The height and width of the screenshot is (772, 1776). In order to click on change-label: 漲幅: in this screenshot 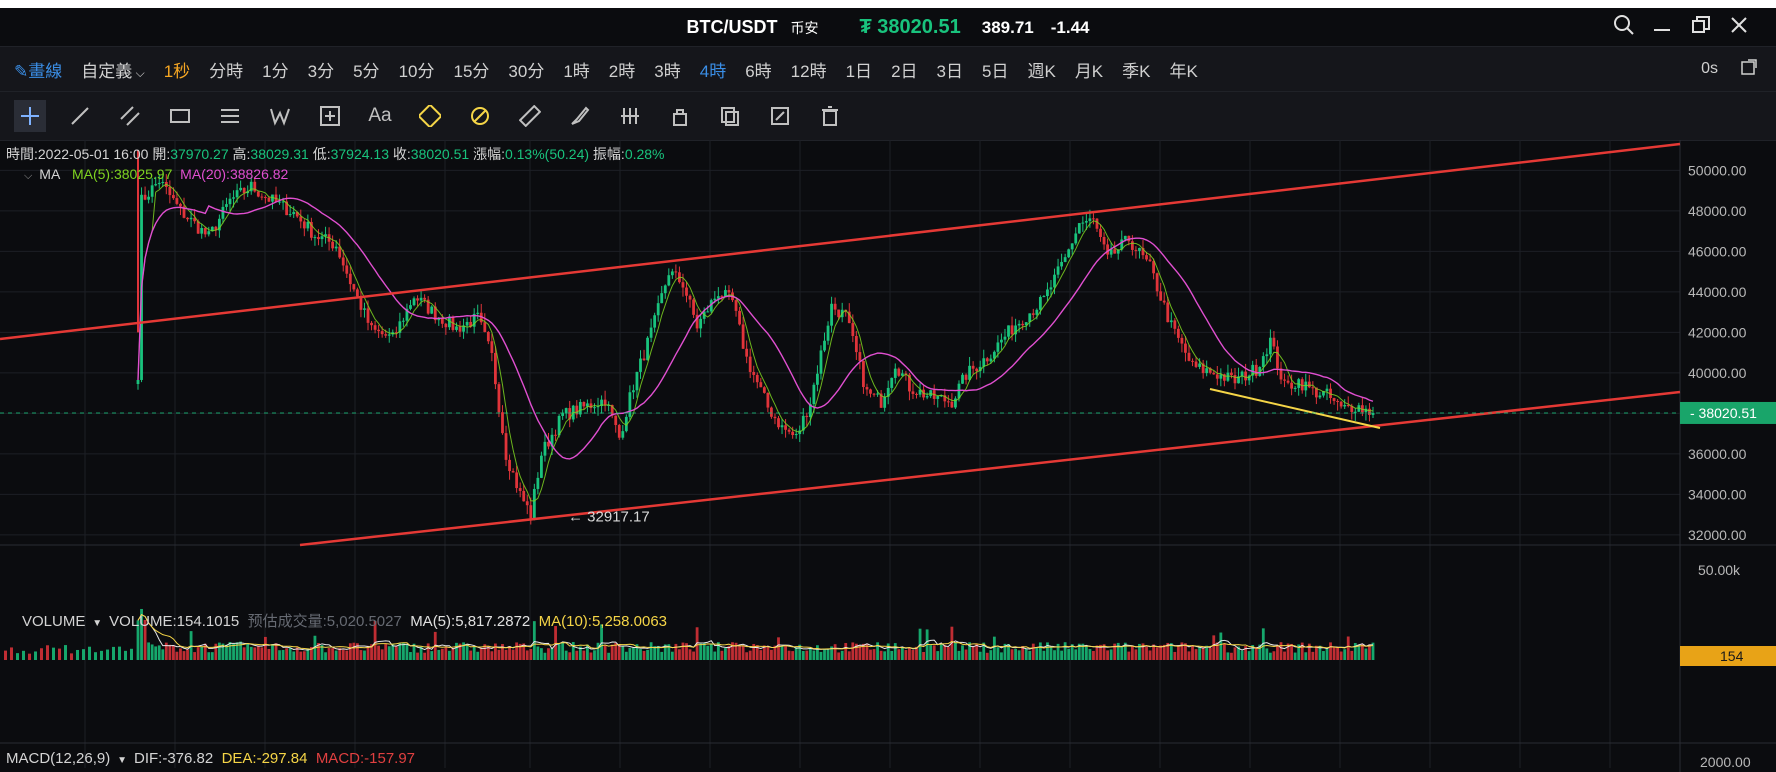, I will do `click(489, 154)`.